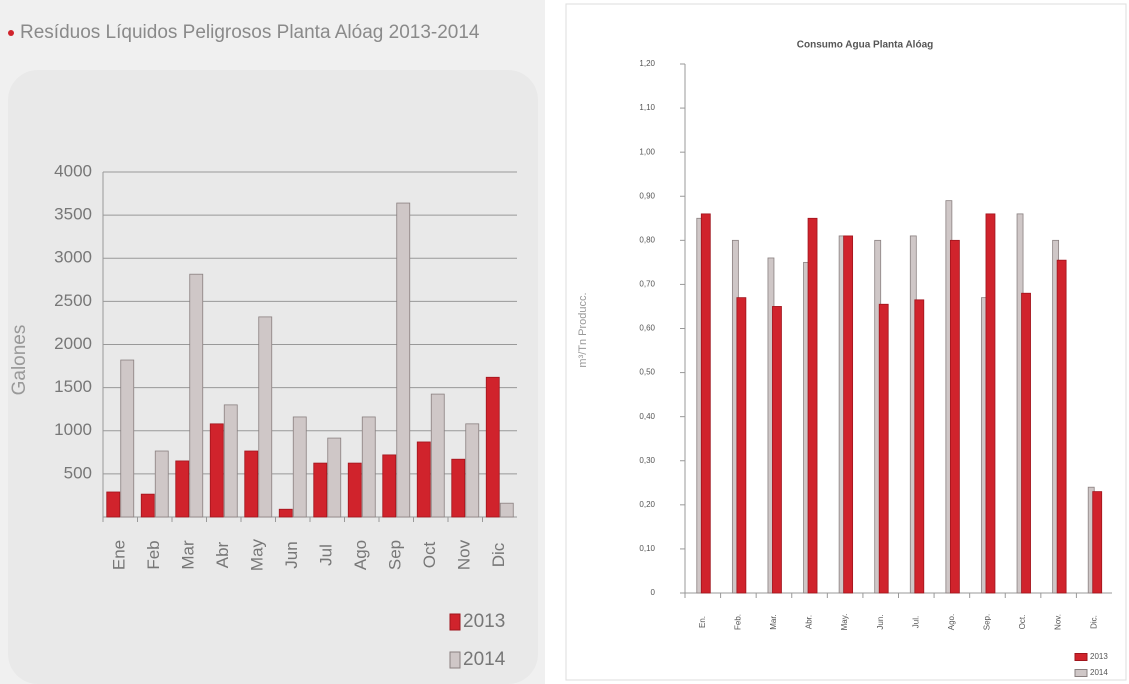  I want to click on y-tick-label: 3000, so click(73, 257).